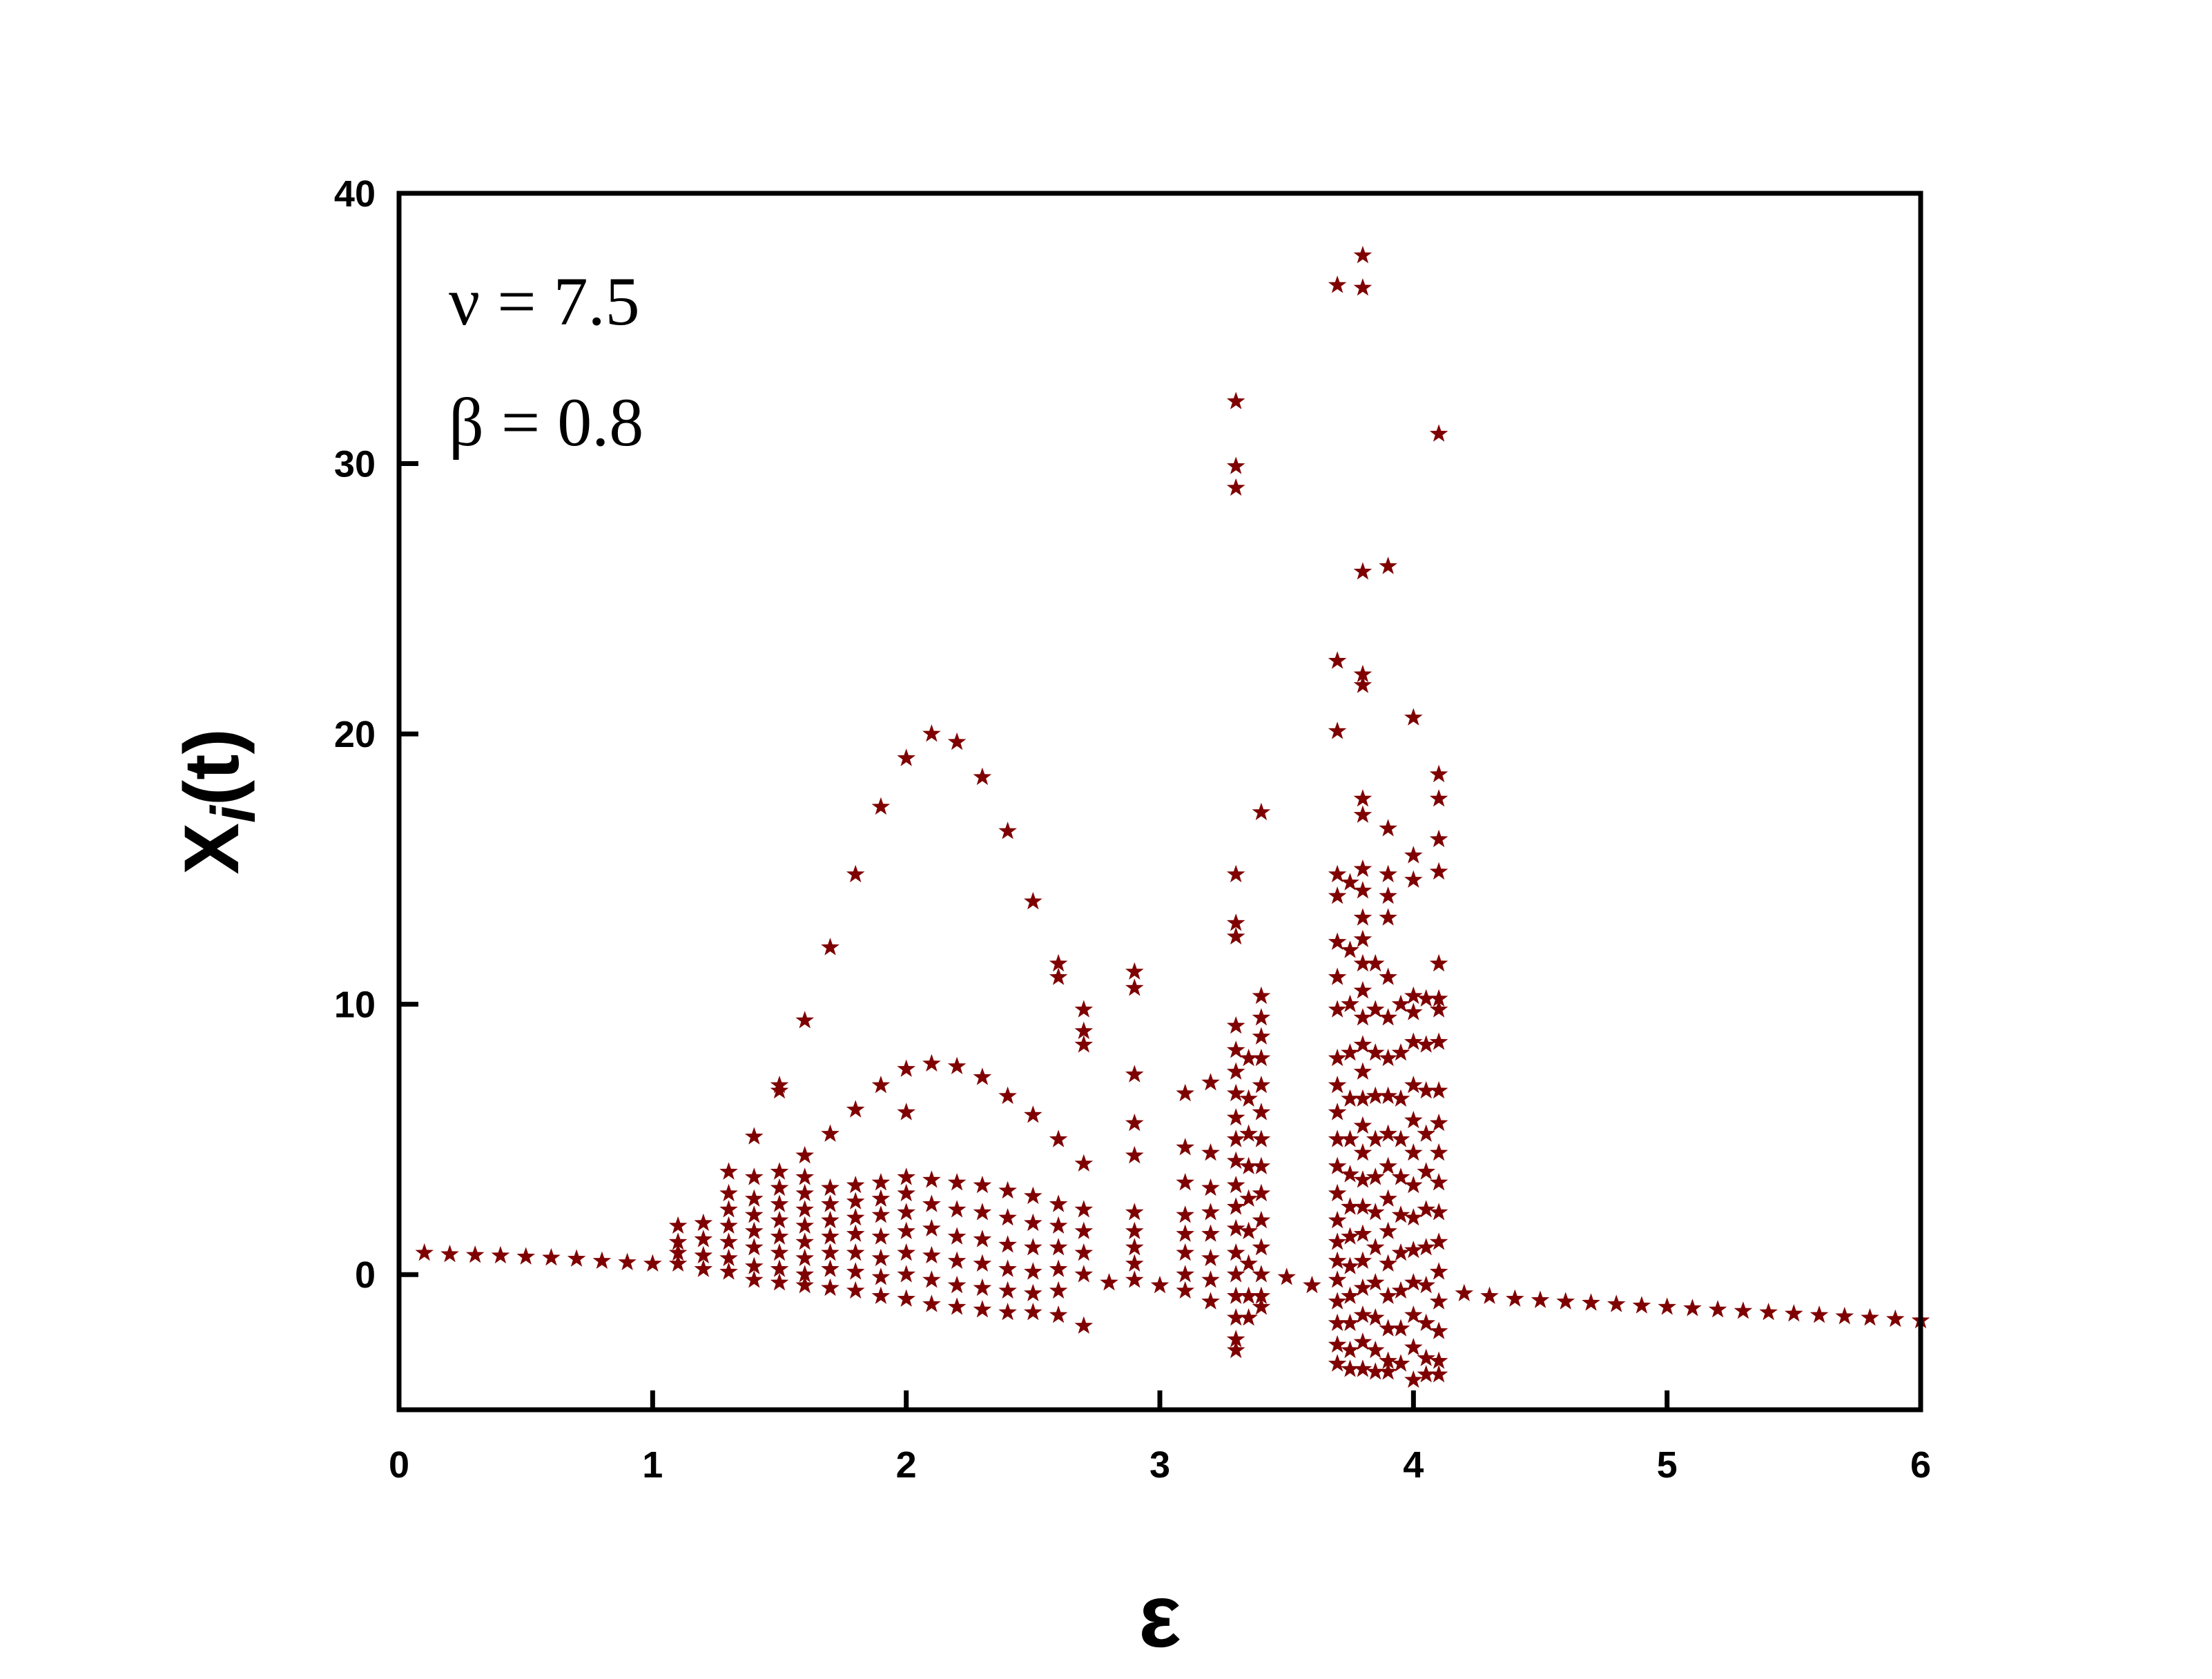  What do you see at coordinates (652, 1465) in the screenshot?
I see `x-tick-label: 1` at bounding box center [652, 1465].